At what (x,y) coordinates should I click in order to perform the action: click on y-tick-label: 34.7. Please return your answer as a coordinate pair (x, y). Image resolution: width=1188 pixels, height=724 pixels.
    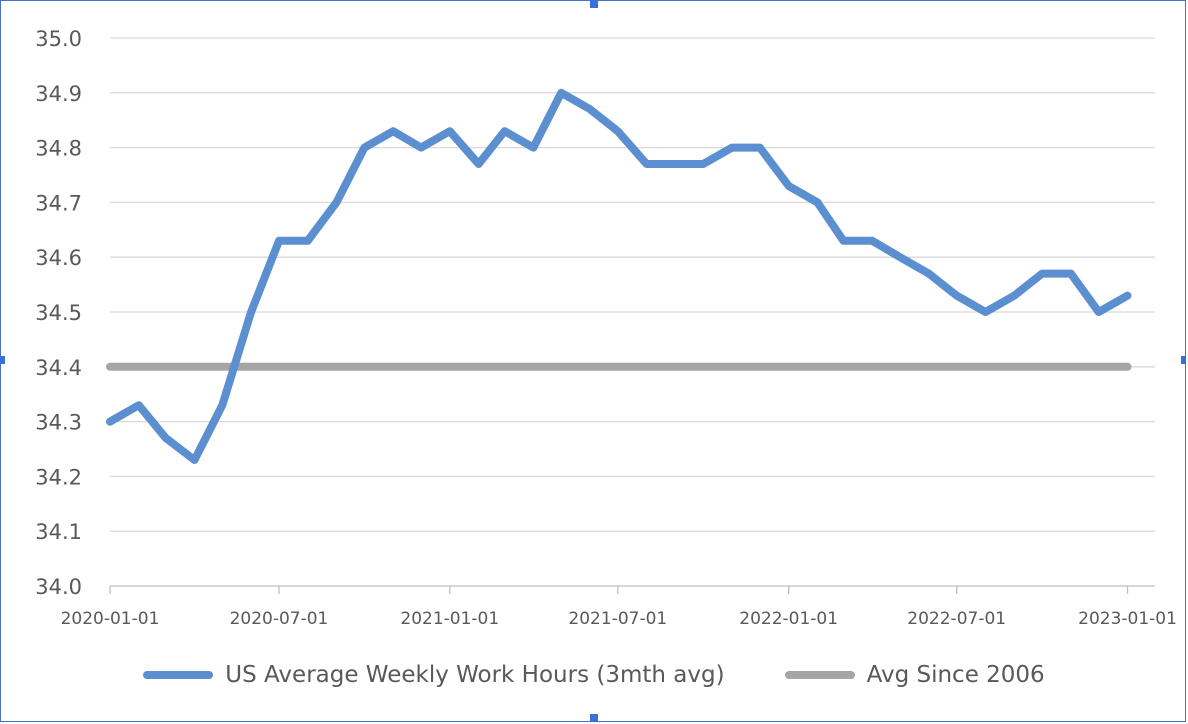
    Looking at the image, I should click on (58, 203).